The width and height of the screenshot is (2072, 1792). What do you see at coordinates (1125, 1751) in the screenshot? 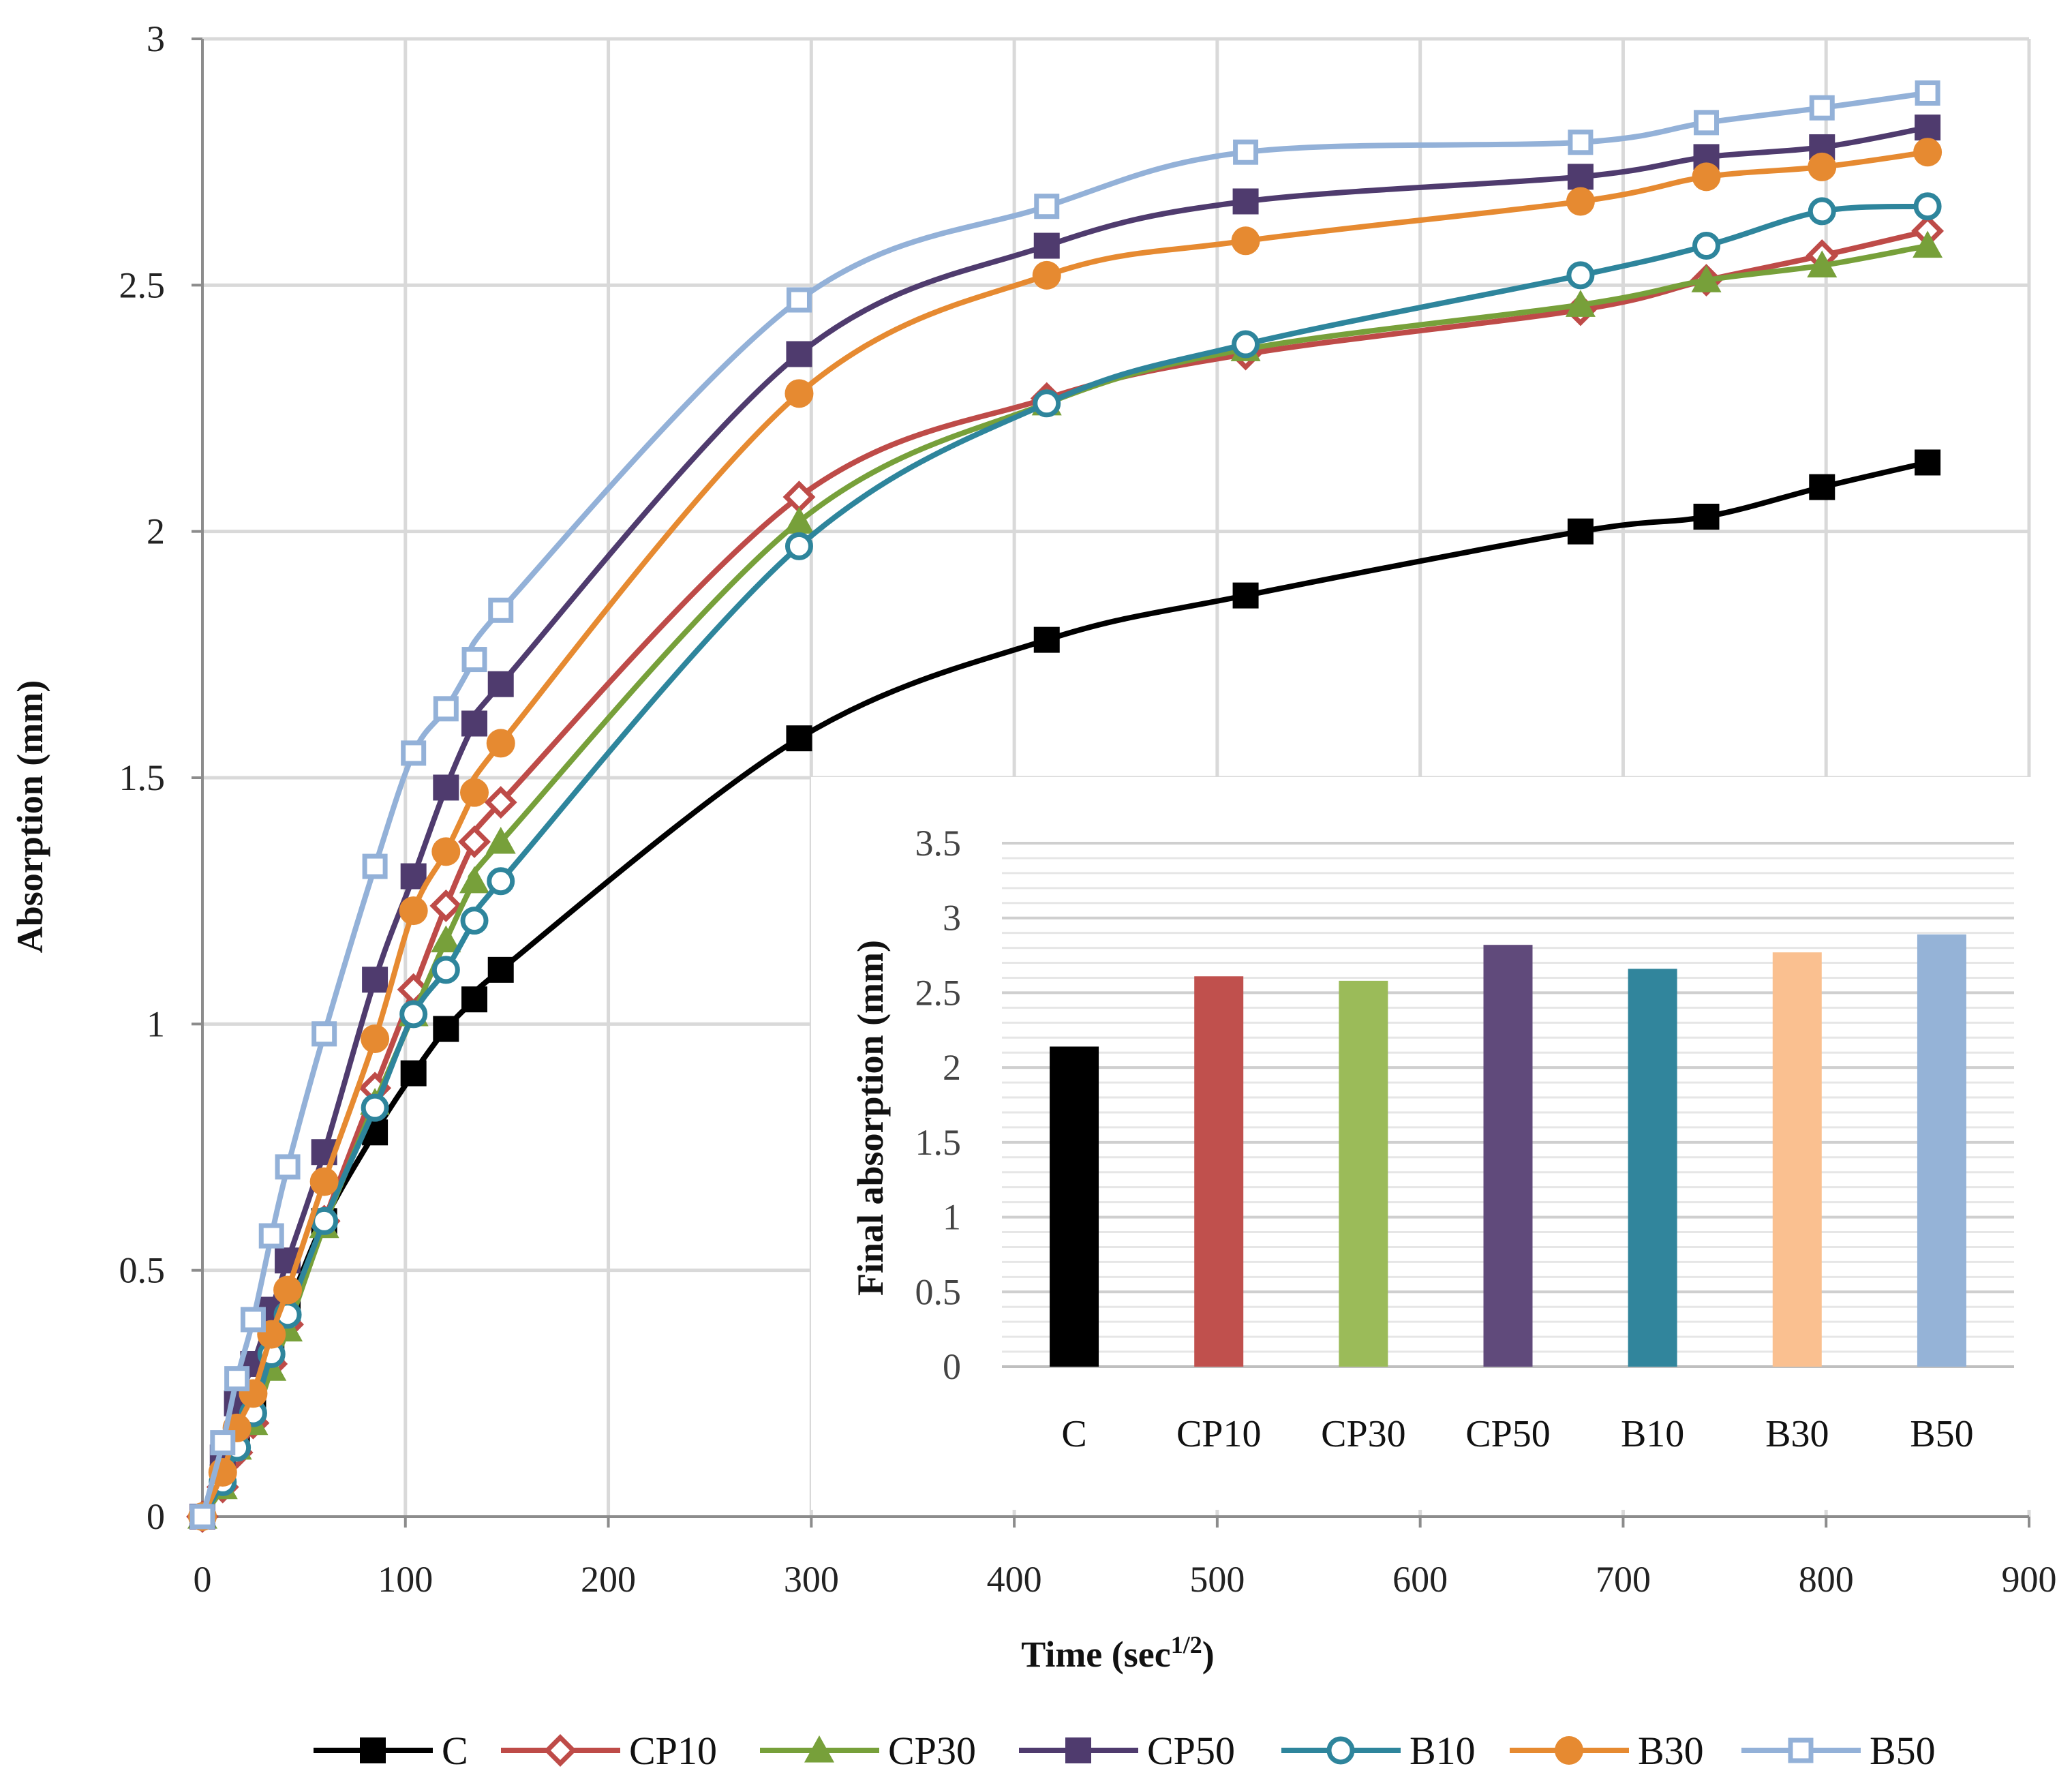
I see `legend: C CP10 CP30 CP50 B10 B30 B50` at bounding box center [1125, 1751].